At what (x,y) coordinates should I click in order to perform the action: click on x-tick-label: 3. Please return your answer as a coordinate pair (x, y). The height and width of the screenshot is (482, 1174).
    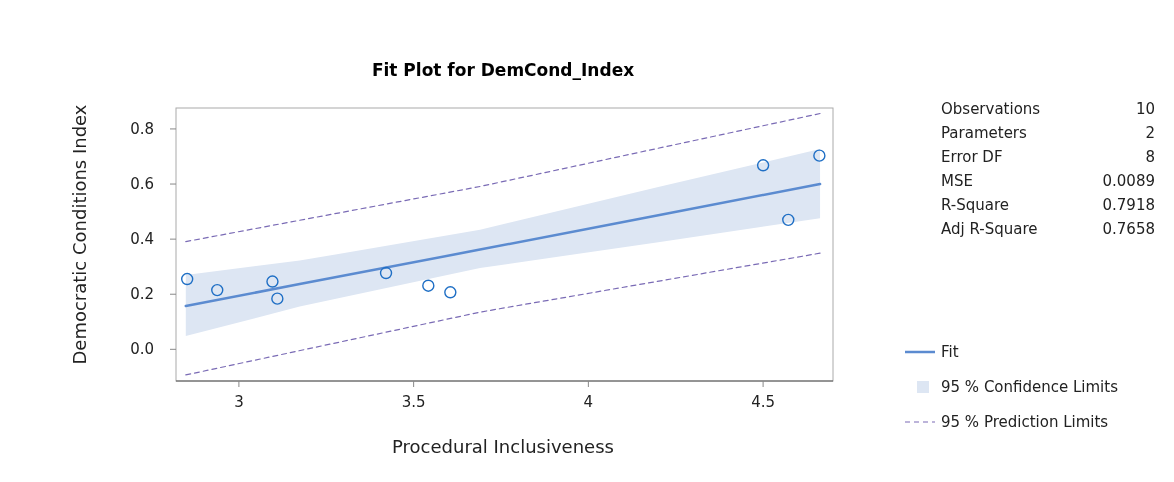
    Looking at the image, I should click on (239, 402).